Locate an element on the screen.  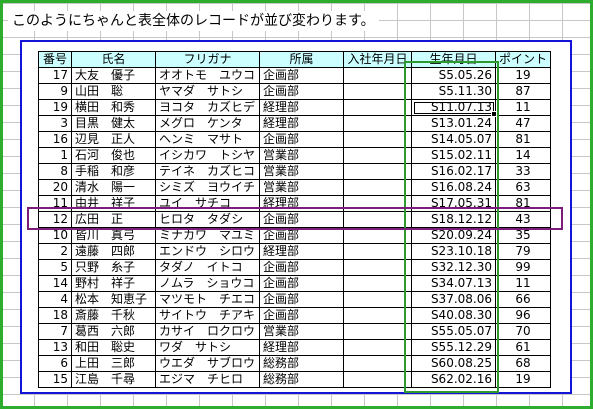
cell-furigana: サイトウ チアキ is located at coordinates (207, 315).